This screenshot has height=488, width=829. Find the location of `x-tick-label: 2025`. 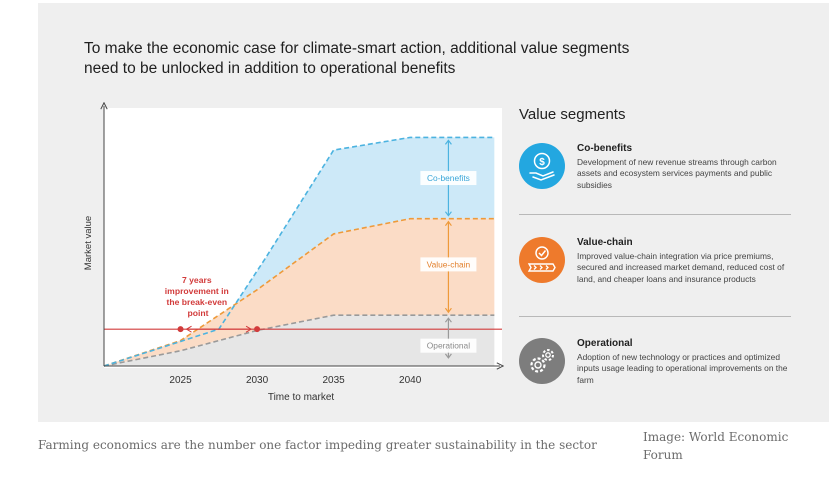

x-tick-label: 2025 is located at coordinates (180, 380).